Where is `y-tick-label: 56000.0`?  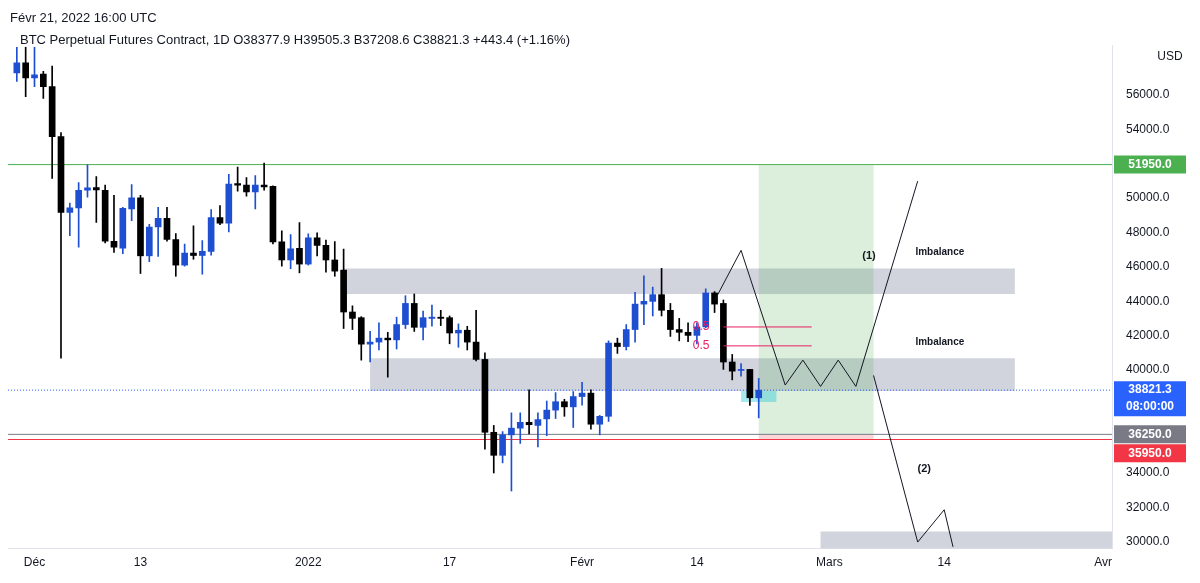 y-tick-label: 56000.0 is located at coordinates (1148, 94).